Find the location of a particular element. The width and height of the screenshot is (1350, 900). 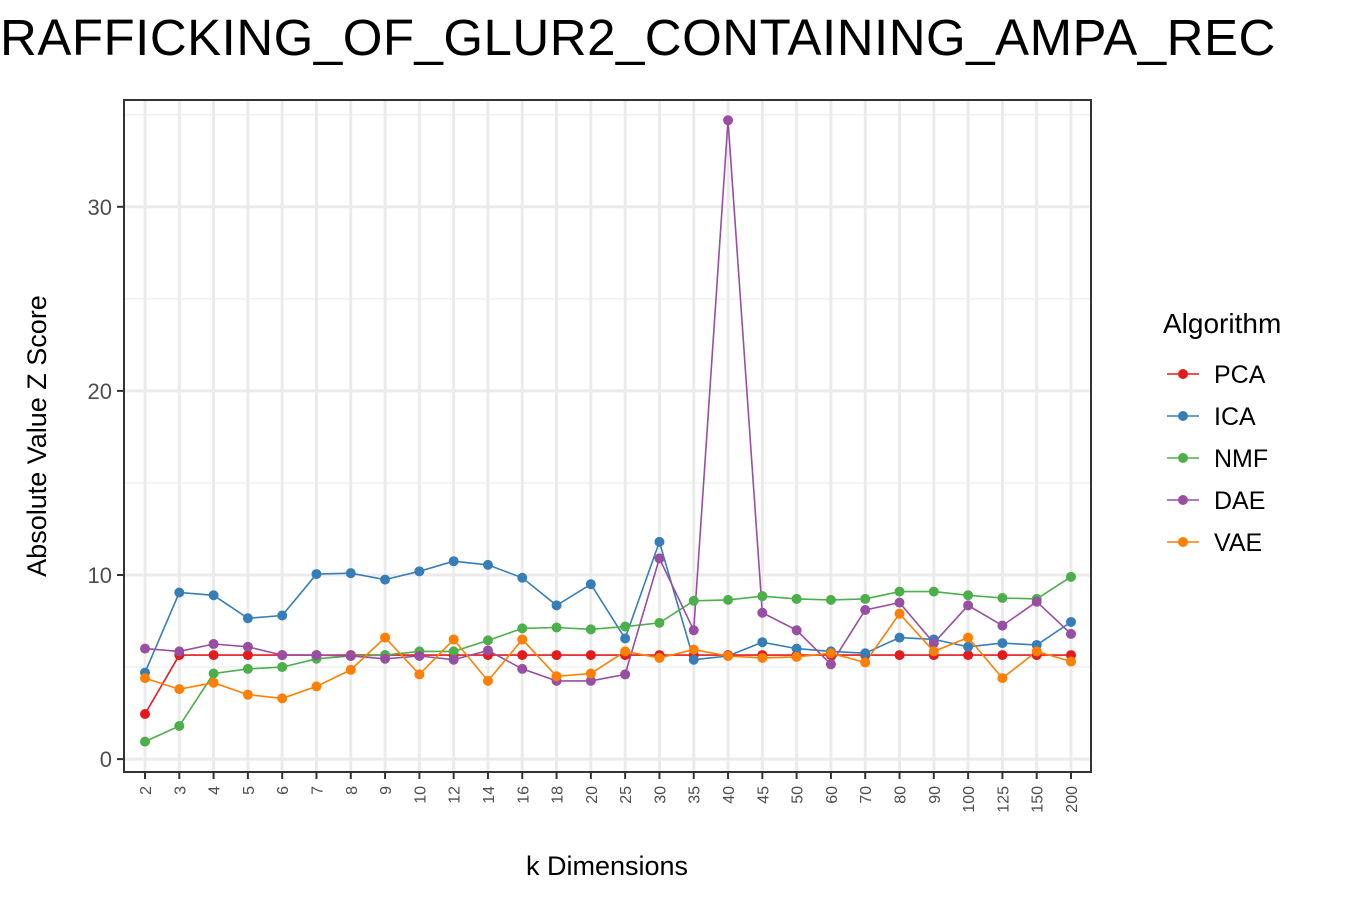

x-tick-label: 4 is located at coordinates (215, 790).